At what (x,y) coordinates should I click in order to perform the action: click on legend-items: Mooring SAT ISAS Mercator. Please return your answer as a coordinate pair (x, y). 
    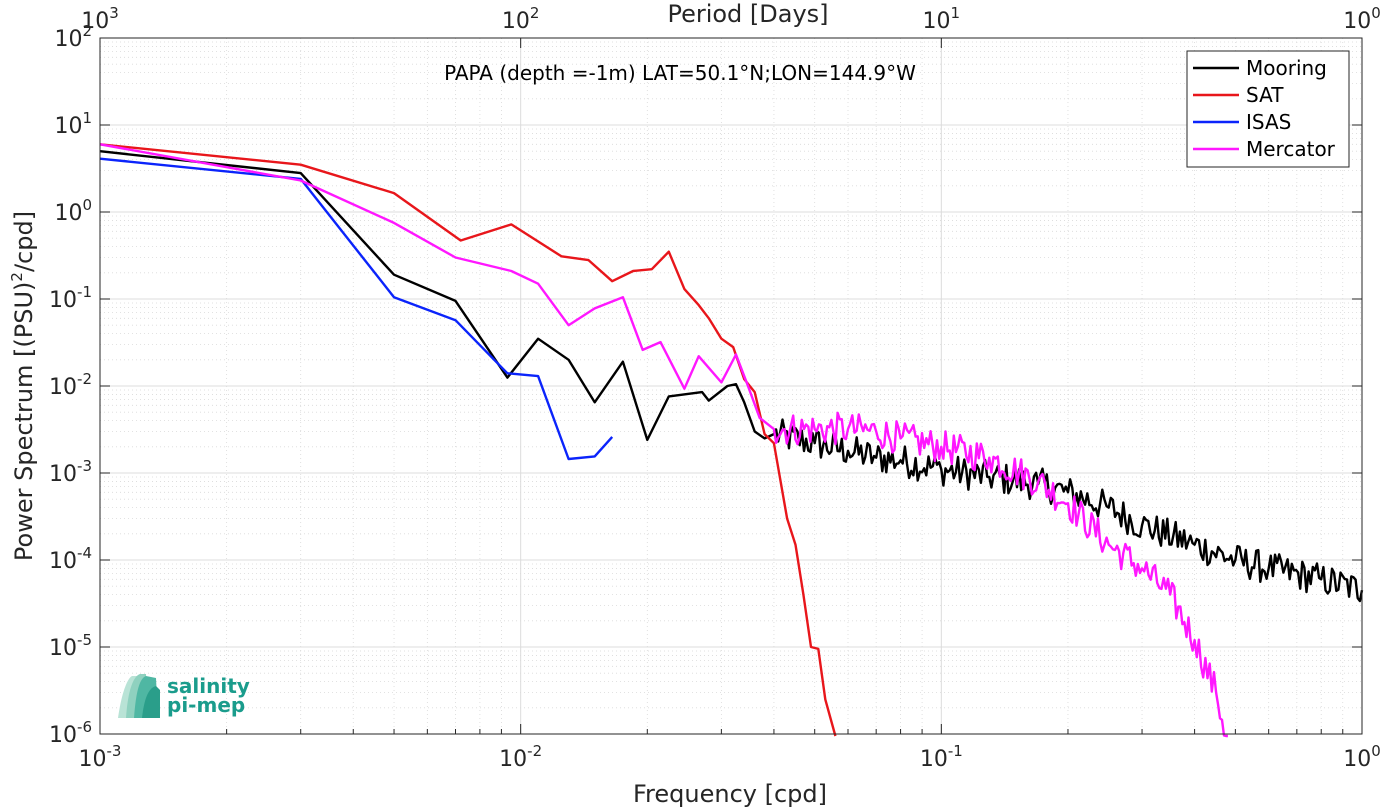
    Looking at the image, I should click on (1264, 108).